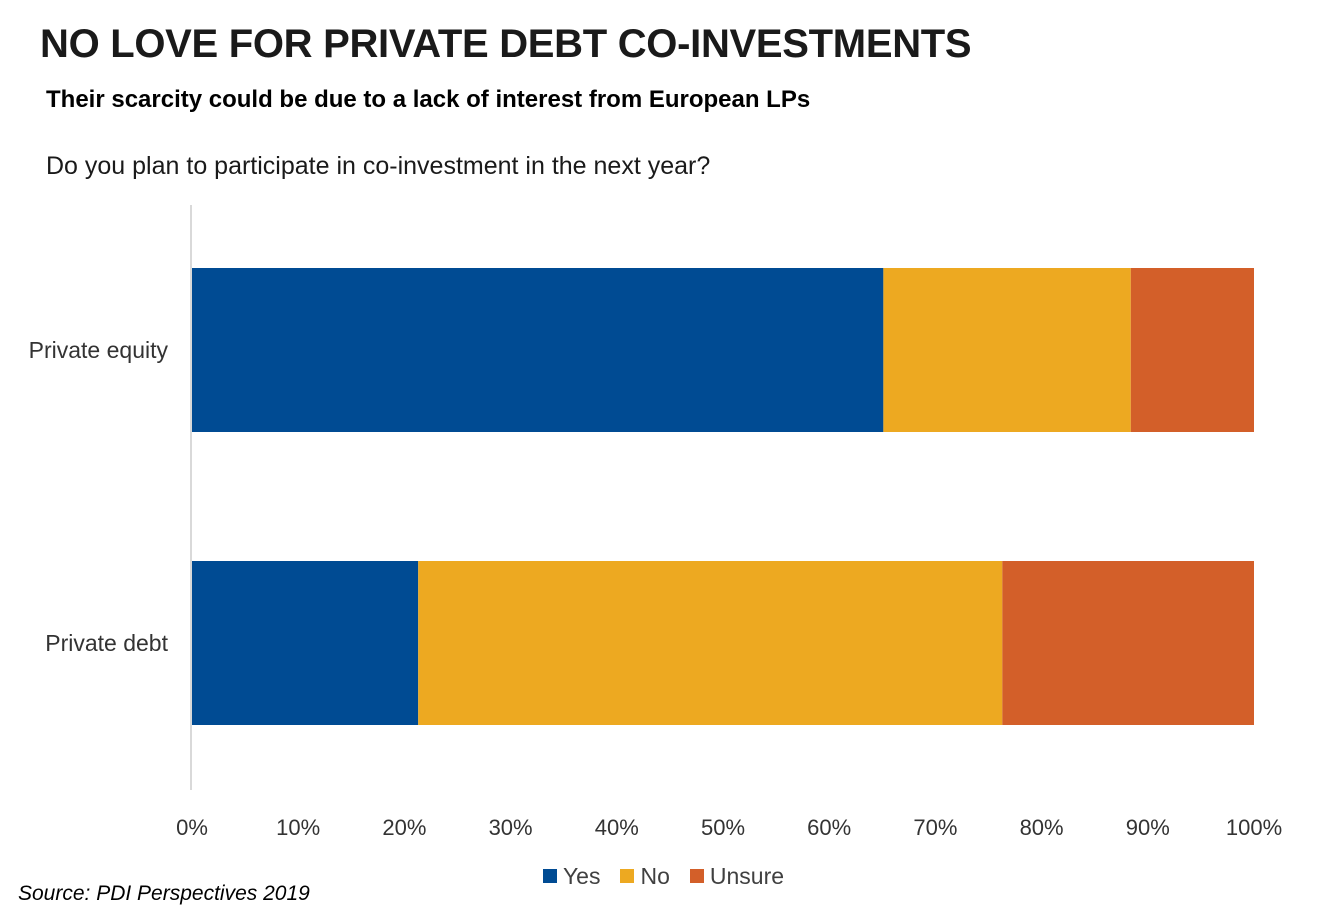 This screenshot has height=912, width=1327. What do you see at coordinates (99, 350) in the screenshot?
I see `category-label: Private equity` at bounding box center [99, 350].